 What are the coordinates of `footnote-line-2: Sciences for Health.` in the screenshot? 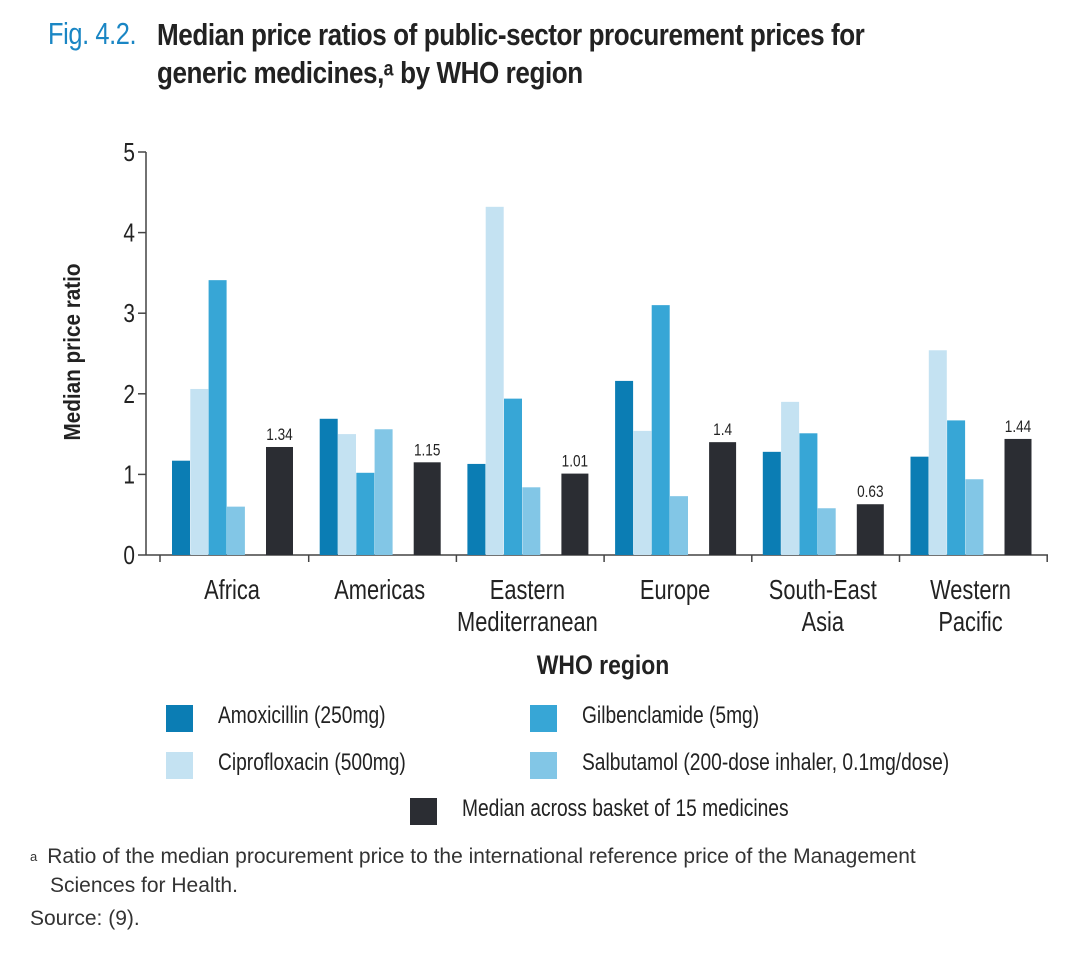 It's located at (144, 885).